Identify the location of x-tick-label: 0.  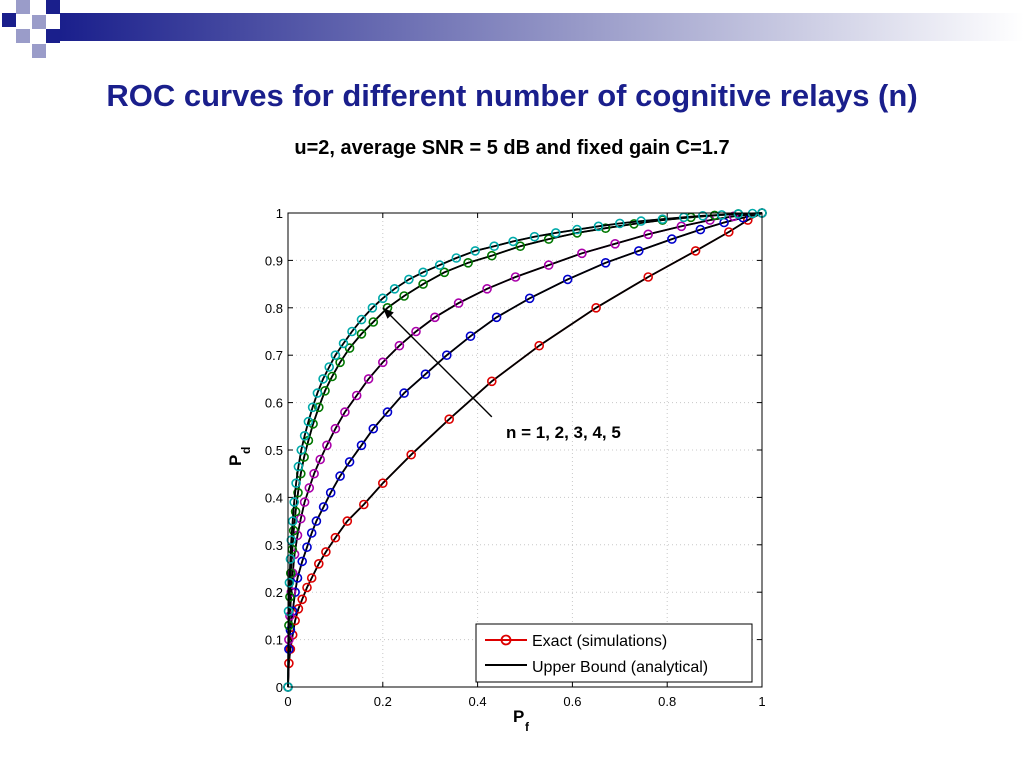
(287, 701).